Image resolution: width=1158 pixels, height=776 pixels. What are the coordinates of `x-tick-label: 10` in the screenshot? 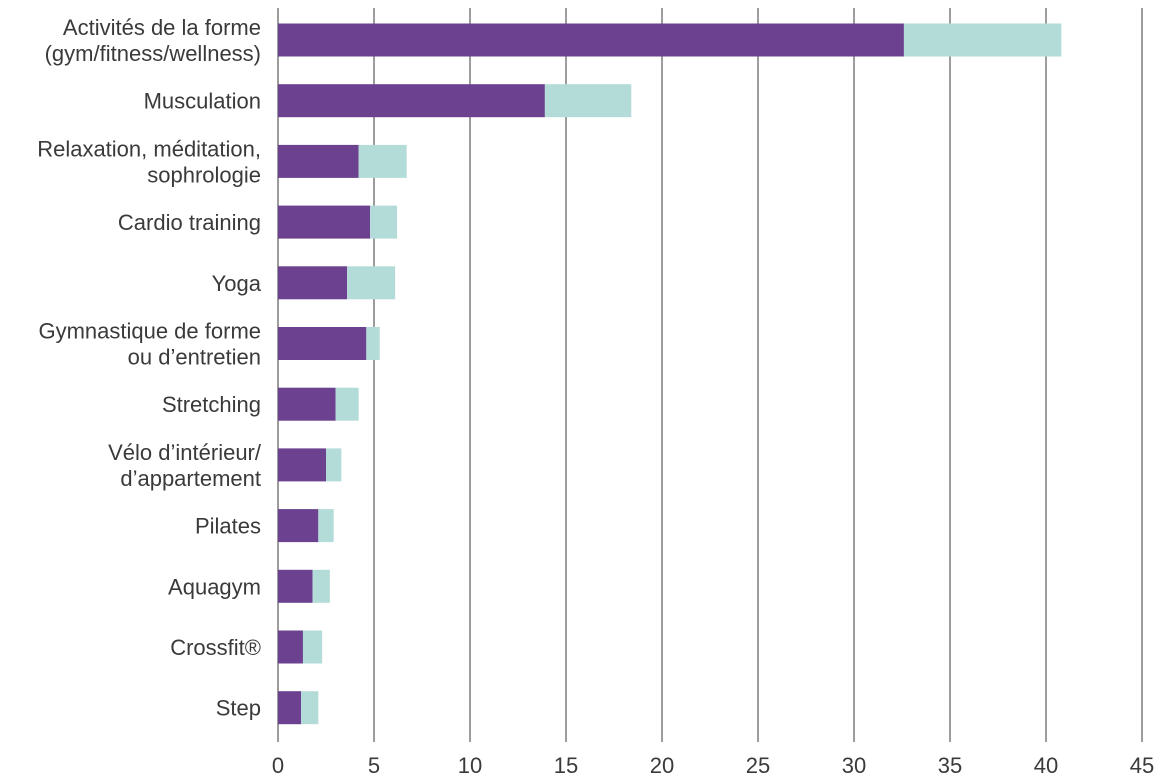 It's located at (470, 764).